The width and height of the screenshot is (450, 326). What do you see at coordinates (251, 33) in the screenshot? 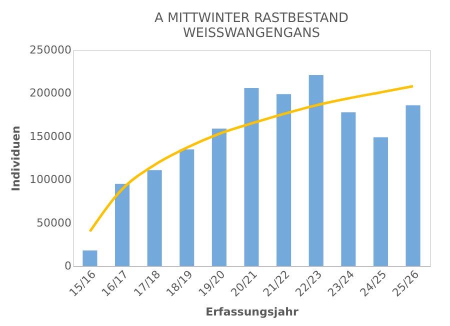
I see `text: WEISSWANGENGANS` at bounding box center [251, 33].